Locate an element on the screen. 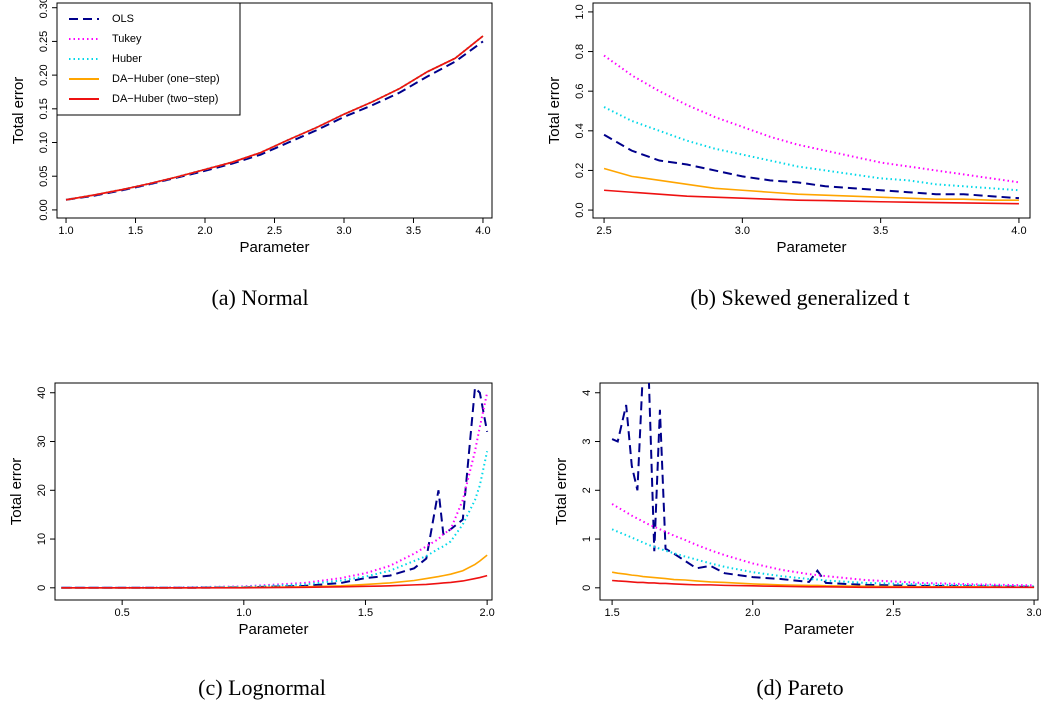  caption: (b) Skewed generalized t is located at coordinates (799, 297).